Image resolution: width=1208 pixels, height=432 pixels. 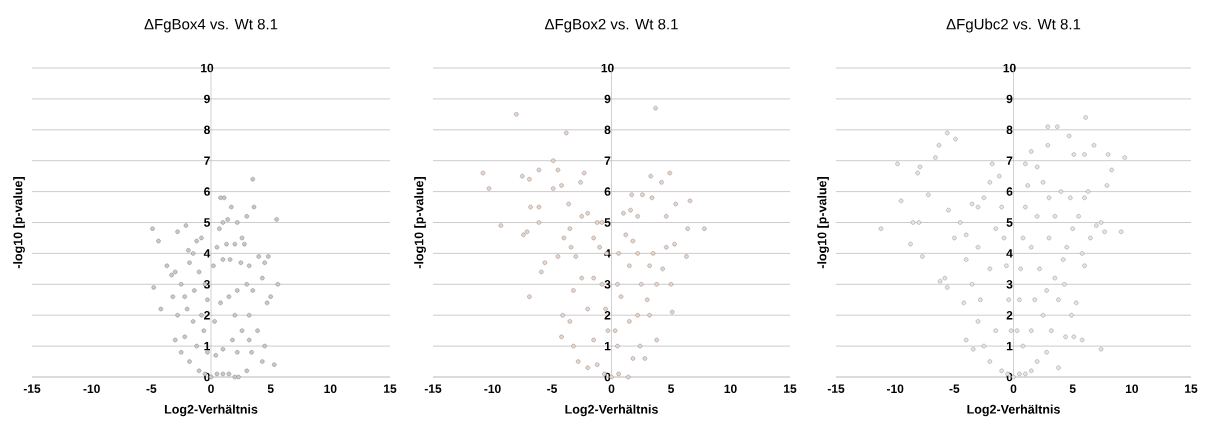 I want to click on chart-title: ΔFgBox4 vs. Wt 8.1, so click(x=211, y=25).